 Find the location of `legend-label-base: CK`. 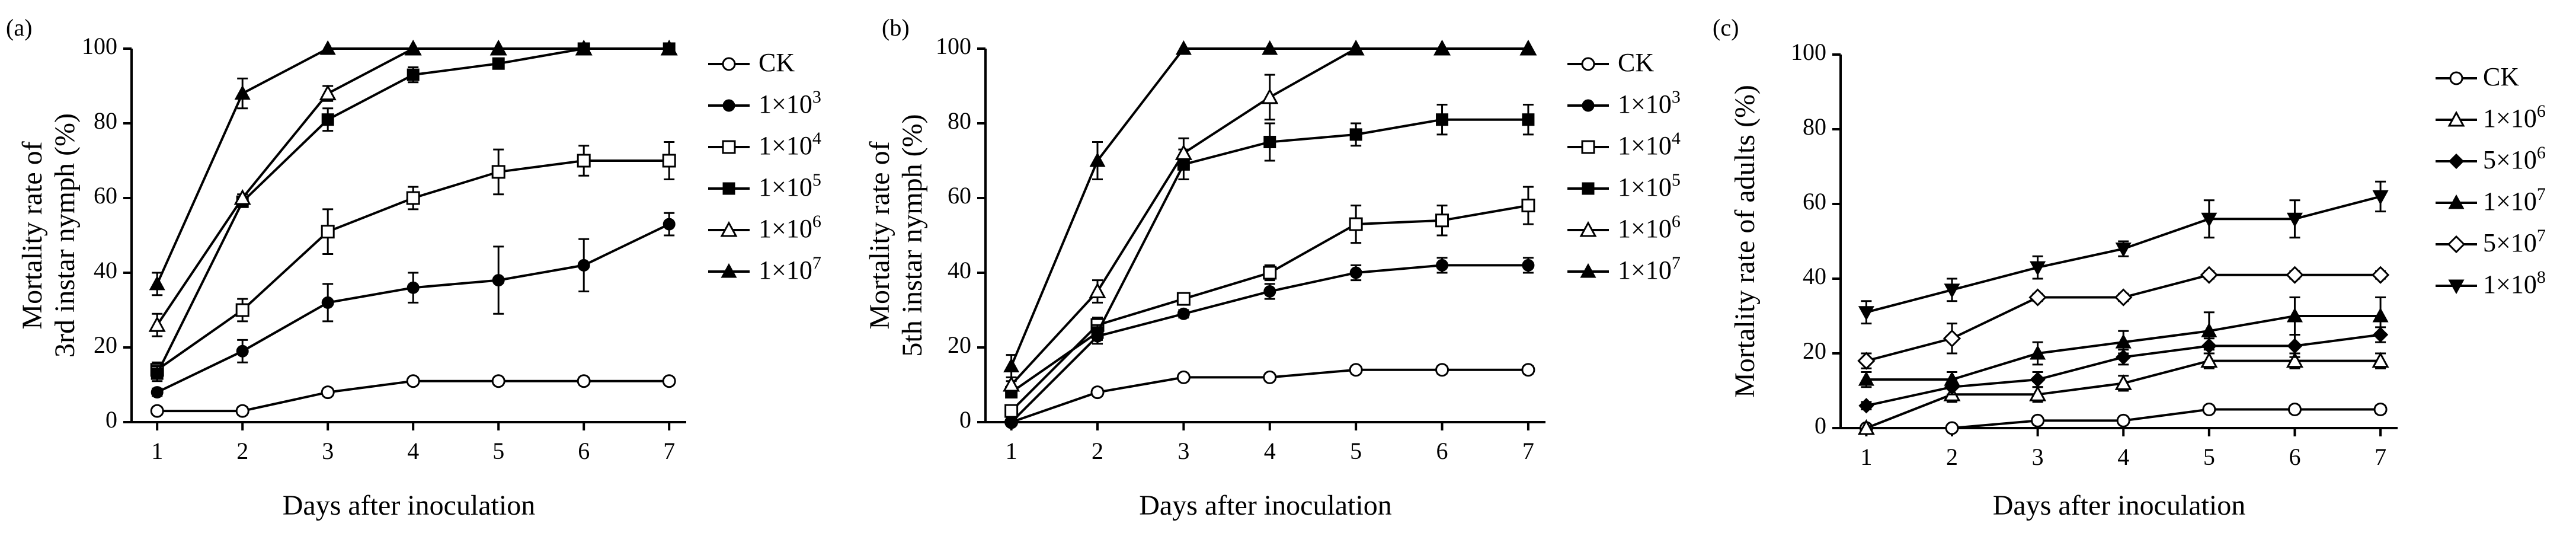

legend-label-base: CK is located at coordinates (2501, 76).